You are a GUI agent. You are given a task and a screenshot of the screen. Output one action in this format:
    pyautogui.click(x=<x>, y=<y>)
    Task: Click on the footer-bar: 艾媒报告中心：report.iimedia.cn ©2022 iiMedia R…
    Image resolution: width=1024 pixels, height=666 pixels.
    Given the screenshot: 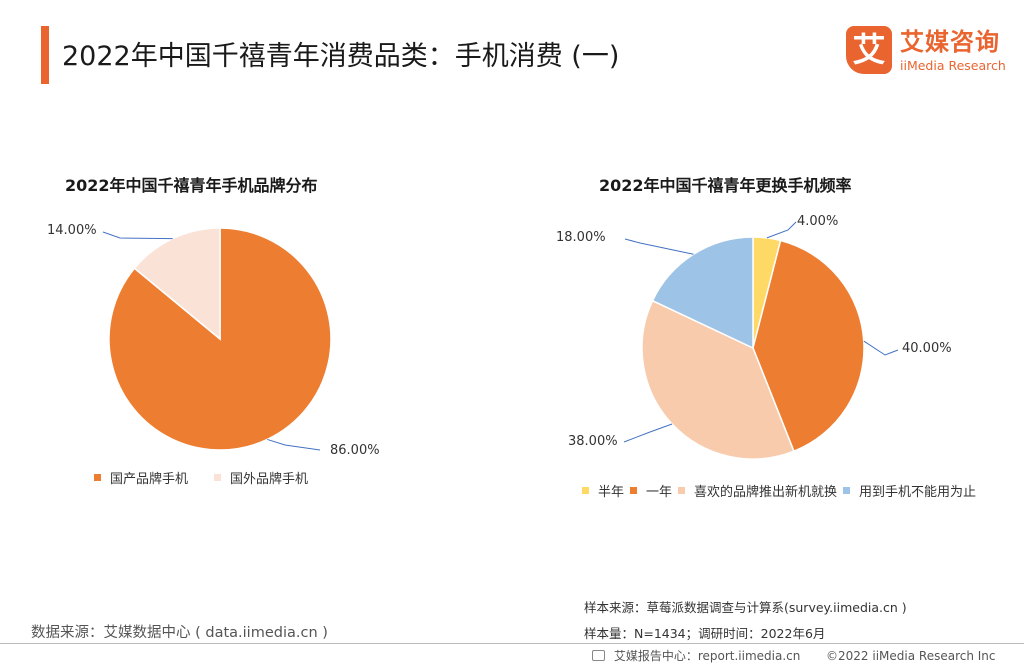 What is the action you would take?
    pyautogui.click(x=794, y=655)
    